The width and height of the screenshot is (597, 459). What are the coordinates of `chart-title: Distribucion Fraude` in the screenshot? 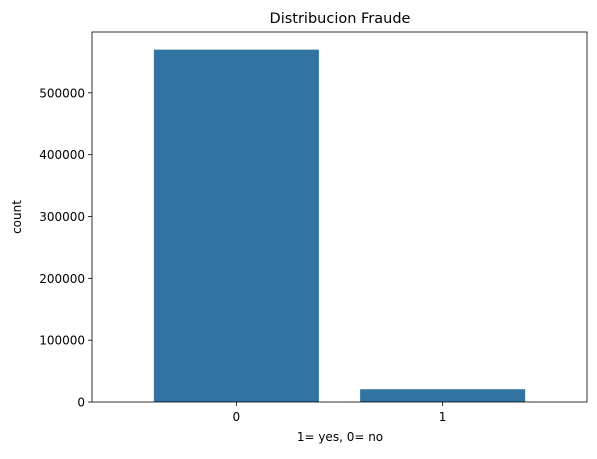 It's located at (340, 19).